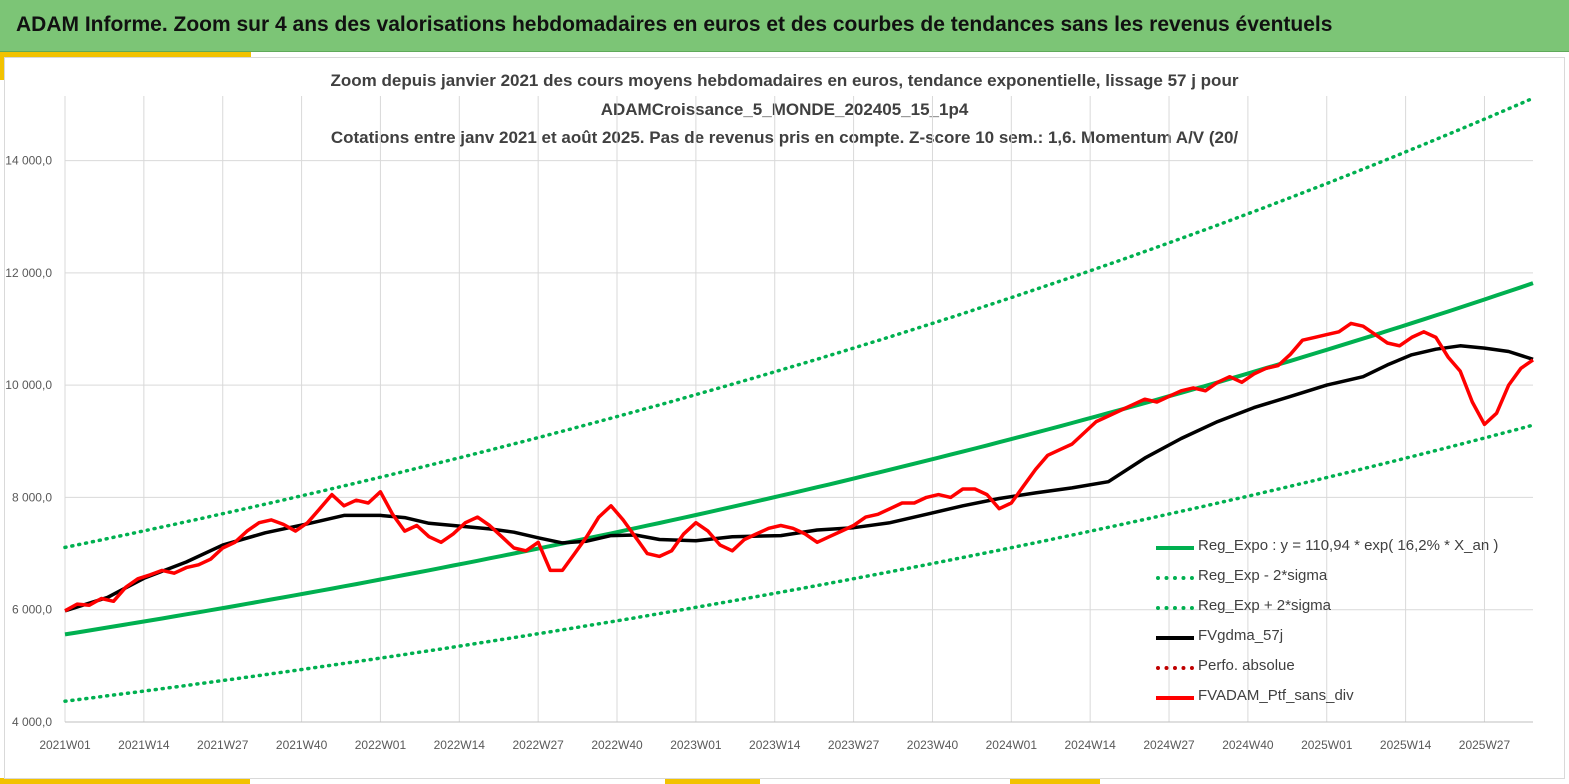 Image resolution: width=1569 pixels, height=784 pixels. What do you see at coordinates (1352, 668) in the screenshot?
I see `legend-item-perfo: Perfo. absolue` at bounding box center [1352, 668].